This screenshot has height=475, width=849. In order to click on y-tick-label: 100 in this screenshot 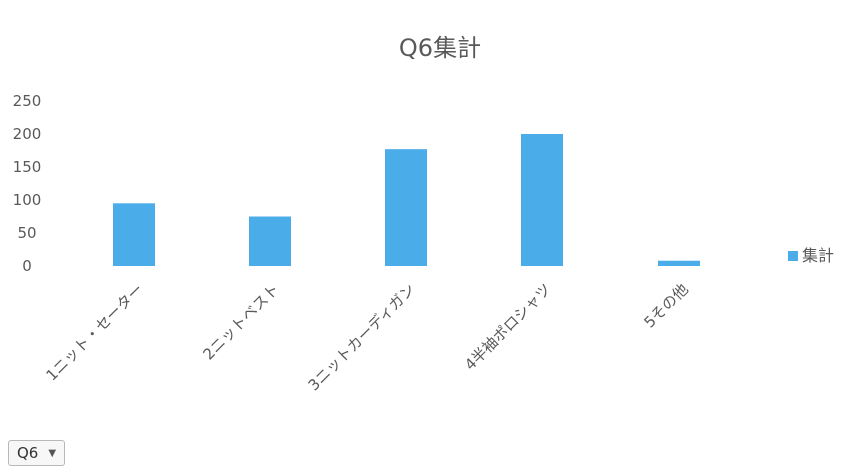, I will do `click(27, 200)`.